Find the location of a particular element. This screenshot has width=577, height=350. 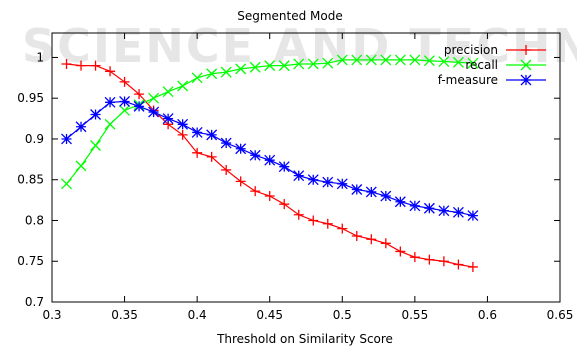

y-tick-label: 0.75 is located at coordinates (30, 261).